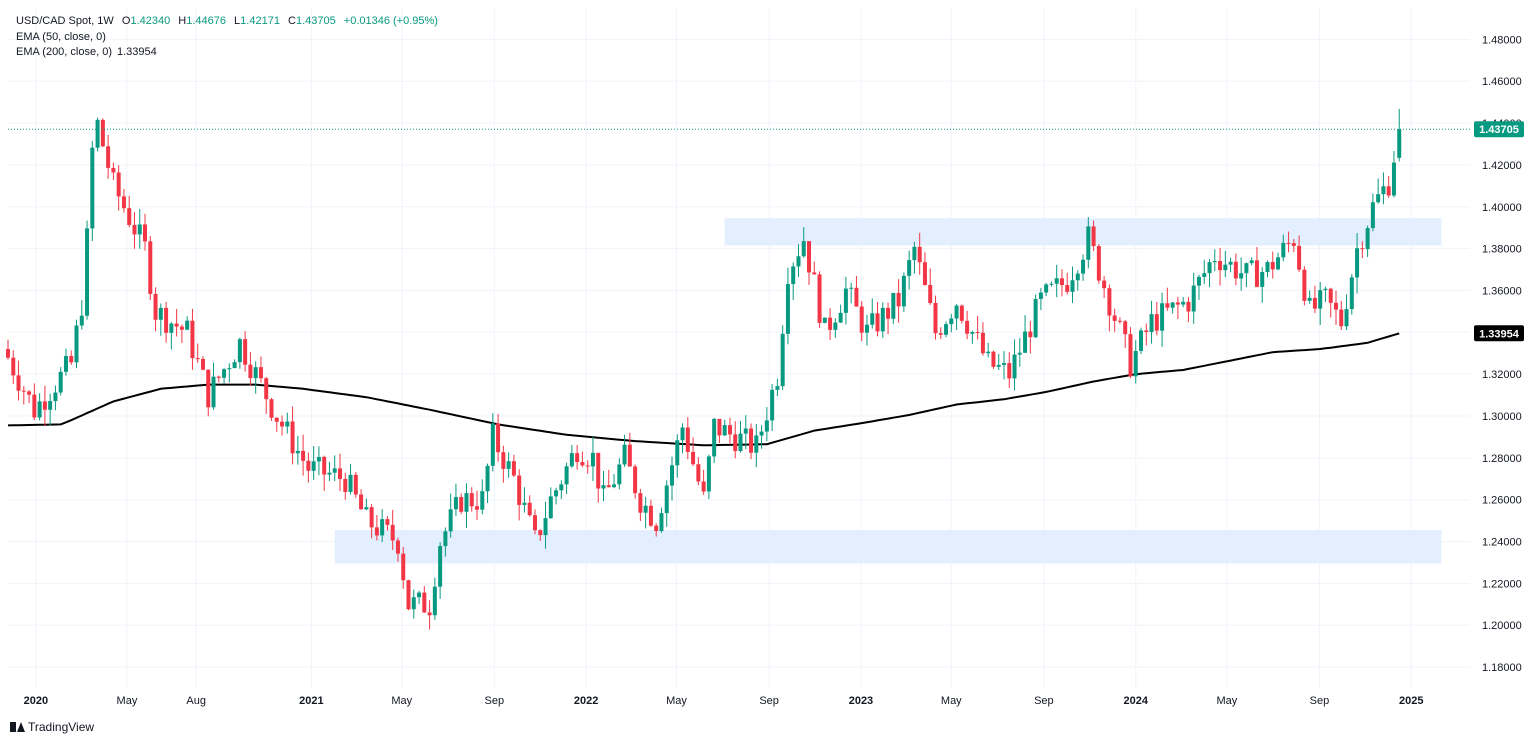 Image resolution: width=1536 pixels, height=744 pixels. What do you see at coordinates (65, 21) in the screenshot?
I see `symbol-title: USD/CAD Spot, 1W` at bounding box center [65, 21].